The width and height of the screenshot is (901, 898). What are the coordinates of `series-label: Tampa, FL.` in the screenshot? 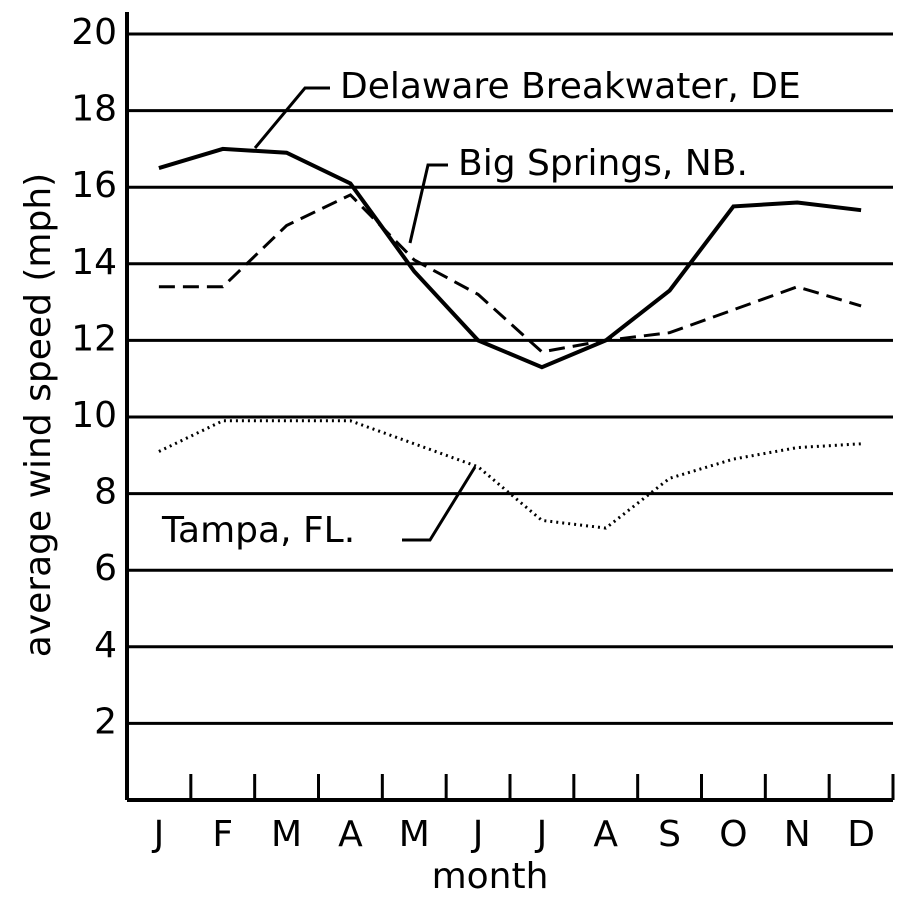 It's located at (258, 530).